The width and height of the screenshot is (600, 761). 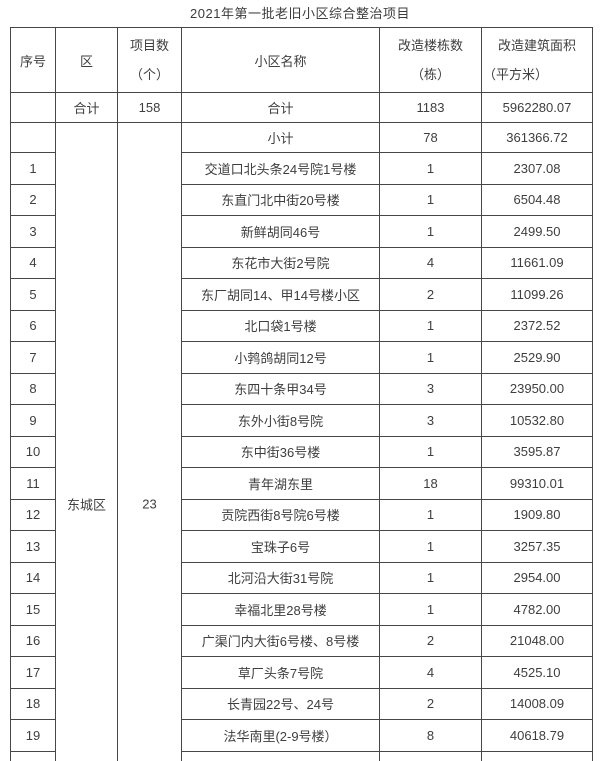 I want to click on cell-seq: 17, so click(x=33, y=672).